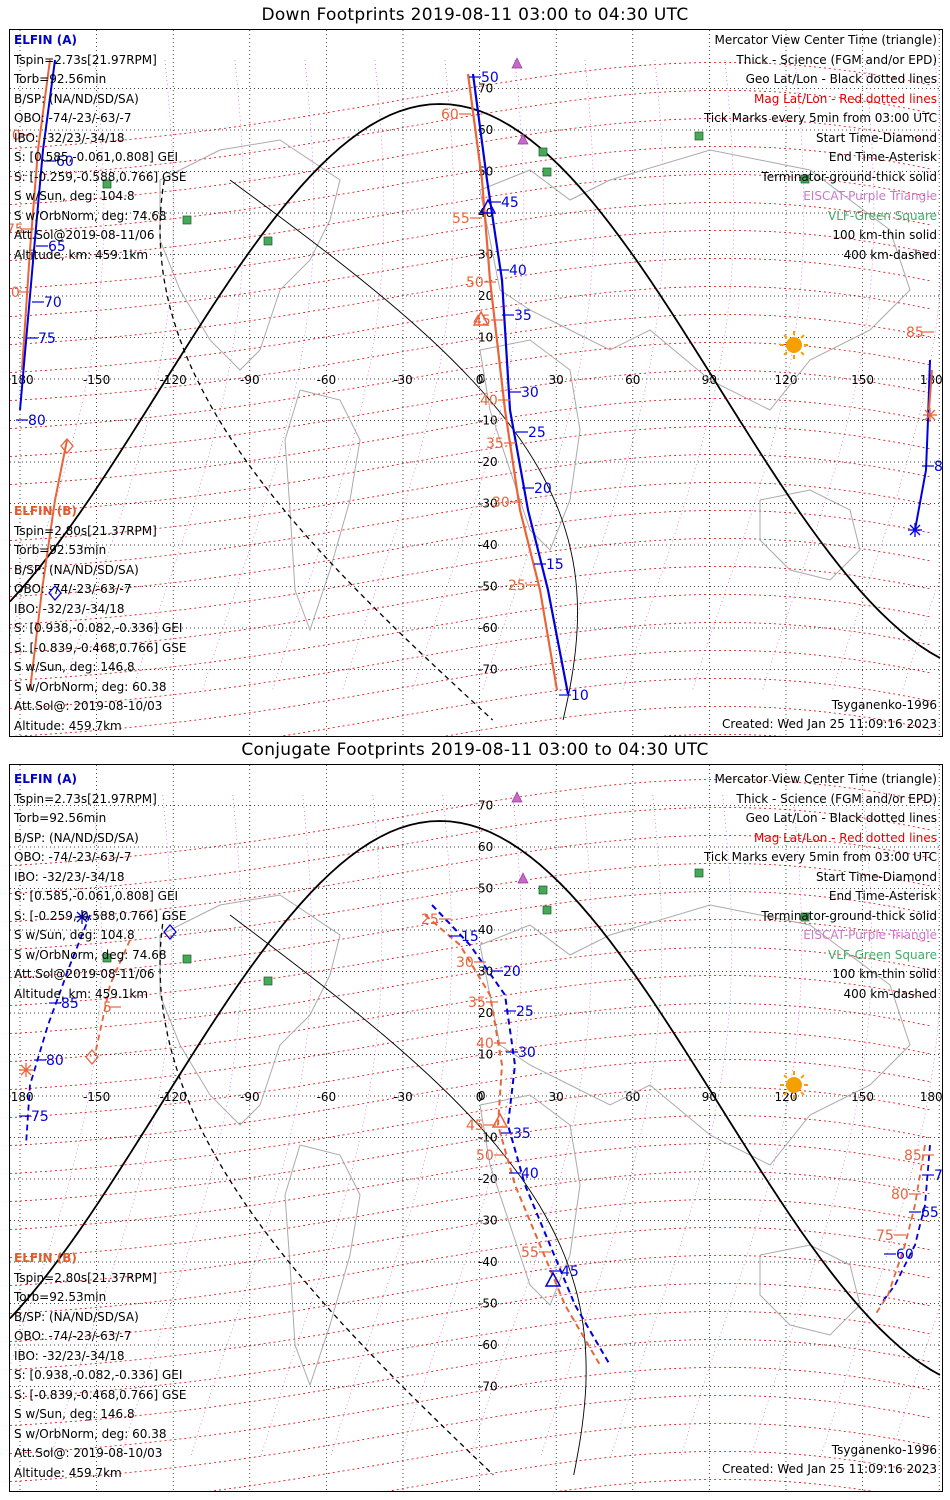 The image size is (950, 1500). What do you see at coordinates (57, 247) in the screenshot?
I see `orbit-time-label: 65` at bounding box center [57, 247].